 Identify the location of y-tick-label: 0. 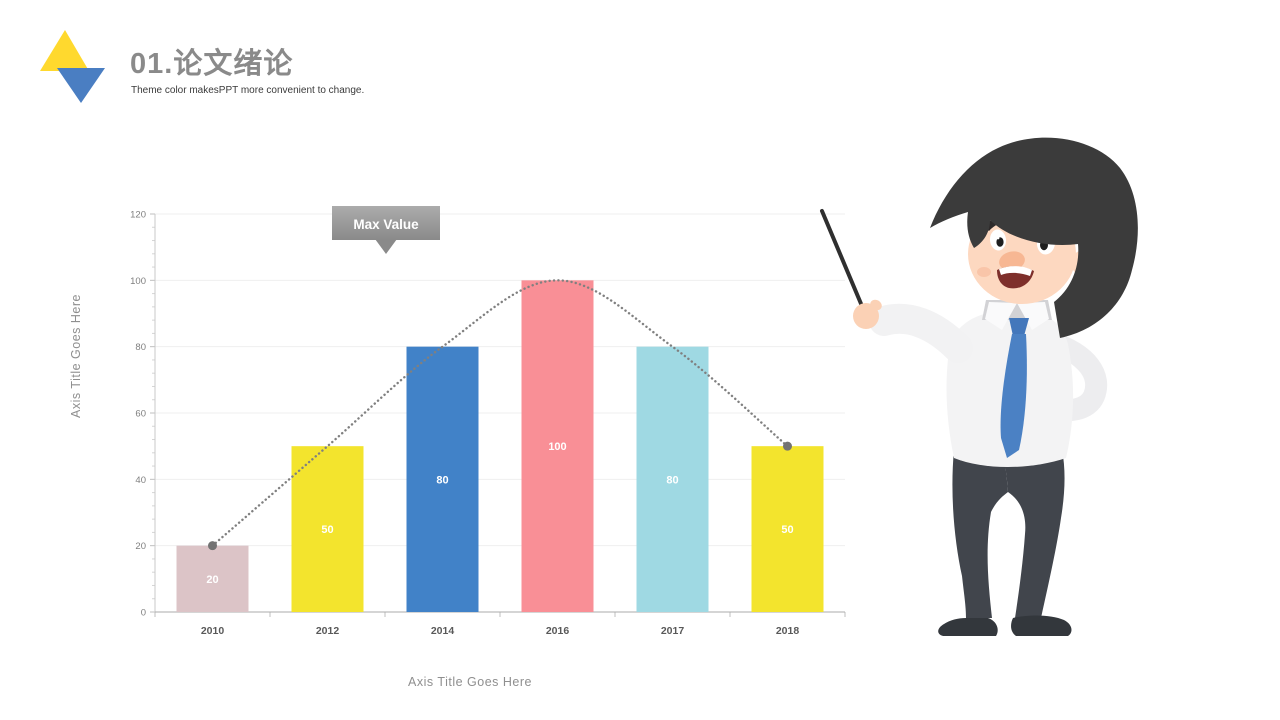
(143, 613).